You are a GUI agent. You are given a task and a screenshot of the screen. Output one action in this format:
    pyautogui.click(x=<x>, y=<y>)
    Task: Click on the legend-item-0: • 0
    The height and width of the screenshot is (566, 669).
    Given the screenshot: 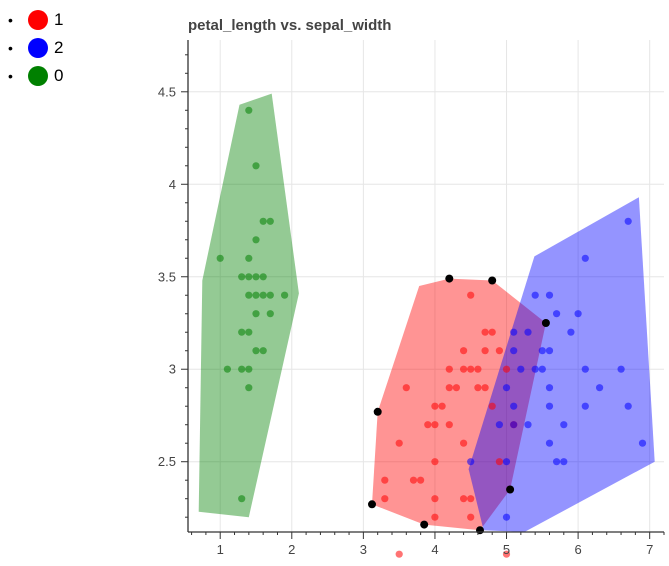 What is the action you would take?
    pyautogui.click(x=35, y=76)
    